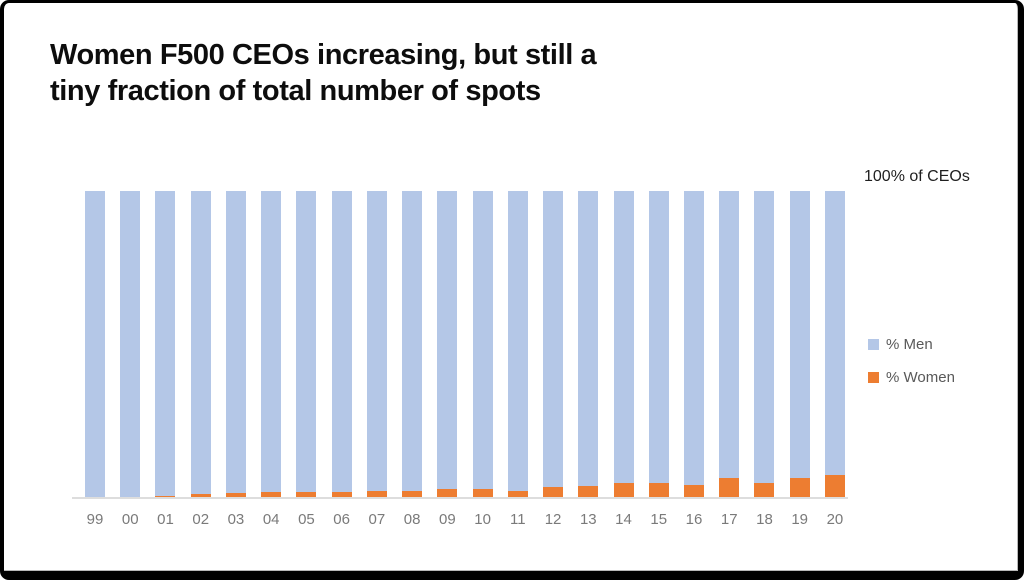  I want to click on x-tick-label: 16, so click(694, 519).